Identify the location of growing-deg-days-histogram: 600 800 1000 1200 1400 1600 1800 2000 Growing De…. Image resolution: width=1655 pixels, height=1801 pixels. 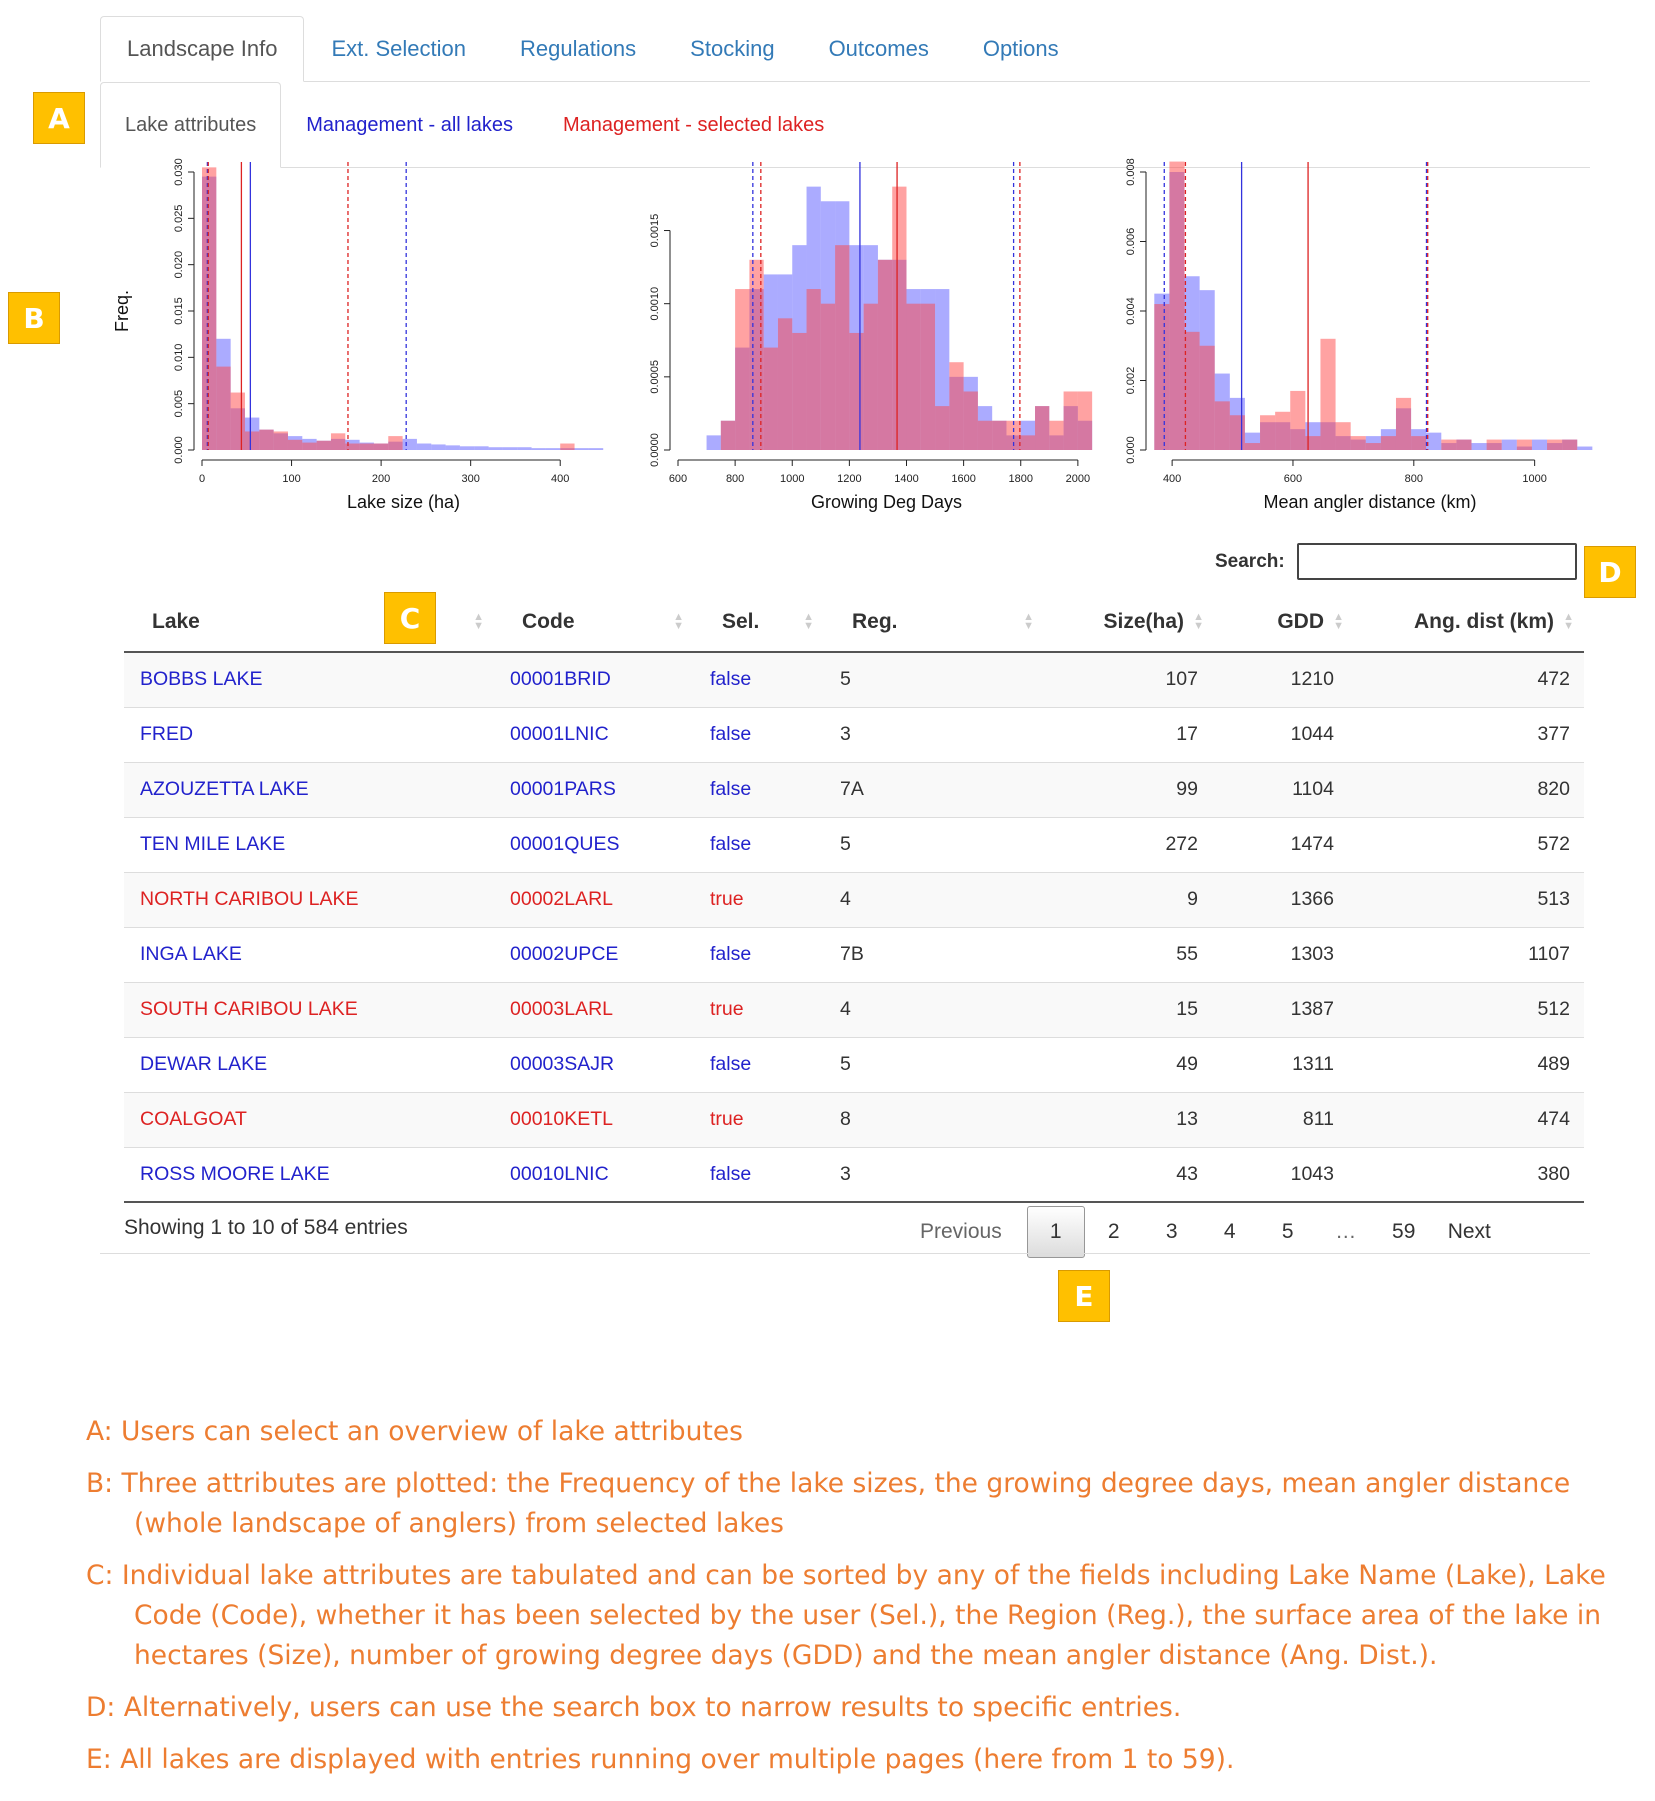
(870, 340).